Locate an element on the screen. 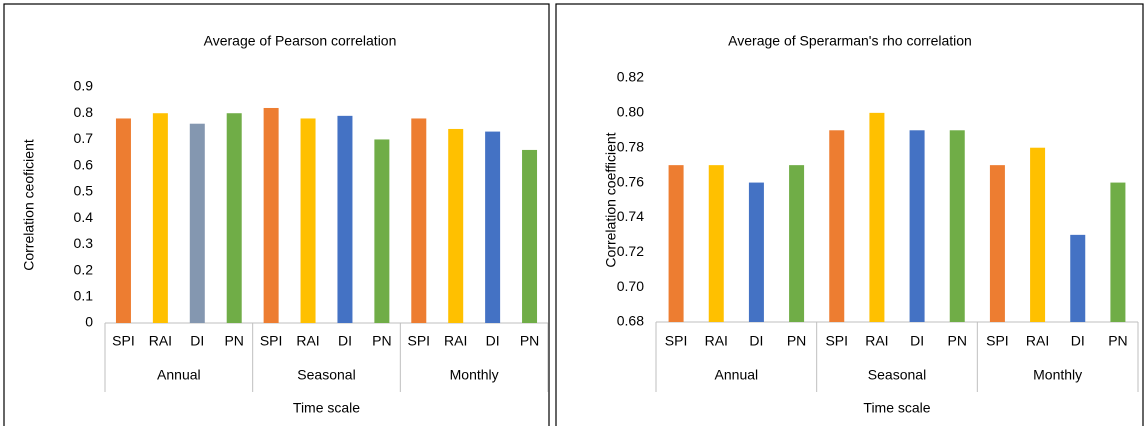 This screenshot has width=1147, height=426. y-tick-label: 0.5 is located at coordinates (84, 191).